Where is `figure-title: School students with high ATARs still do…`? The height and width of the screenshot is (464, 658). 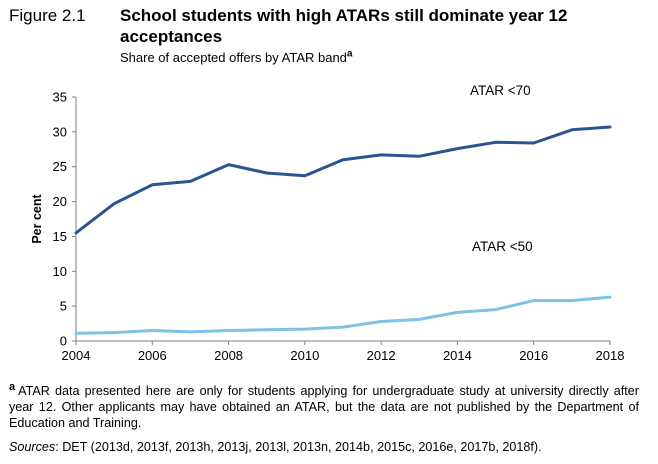 figure-title: School students with high ATARs still do… is located at coordinates (344, 26).